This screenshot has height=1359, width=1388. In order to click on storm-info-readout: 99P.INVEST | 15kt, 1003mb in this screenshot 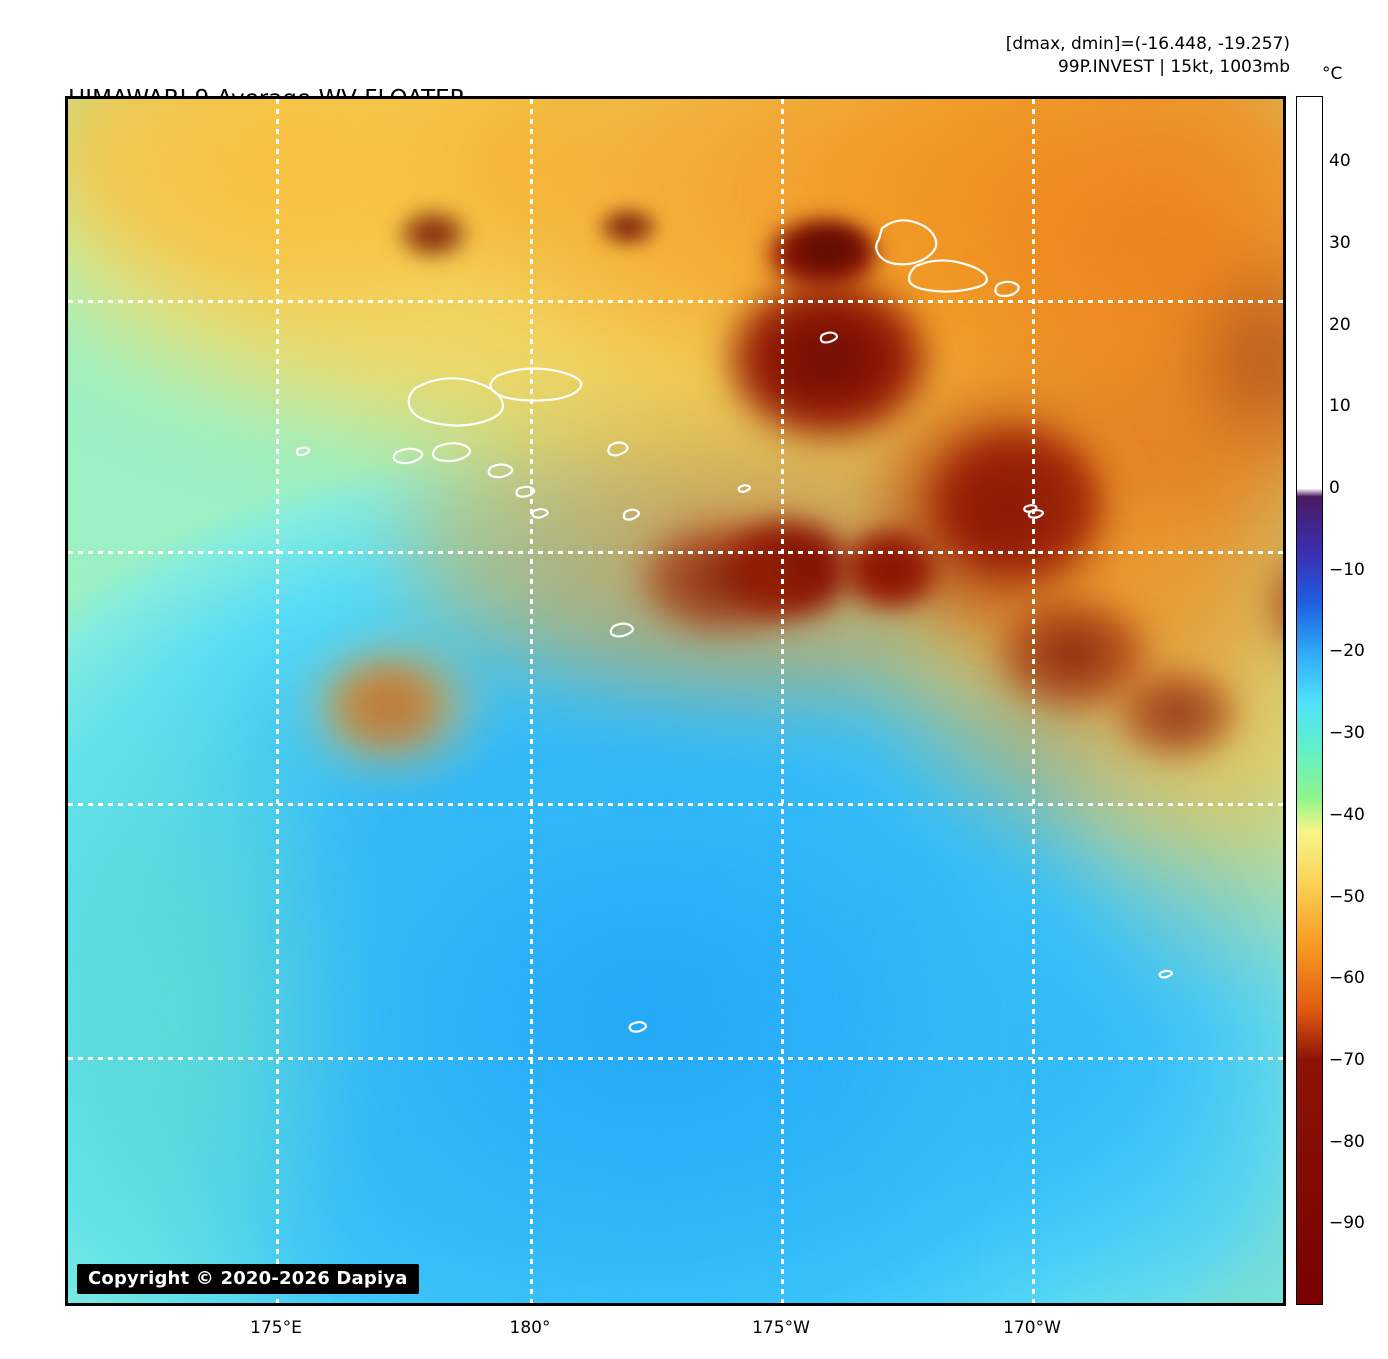, I will do `click(1173, 67)`.